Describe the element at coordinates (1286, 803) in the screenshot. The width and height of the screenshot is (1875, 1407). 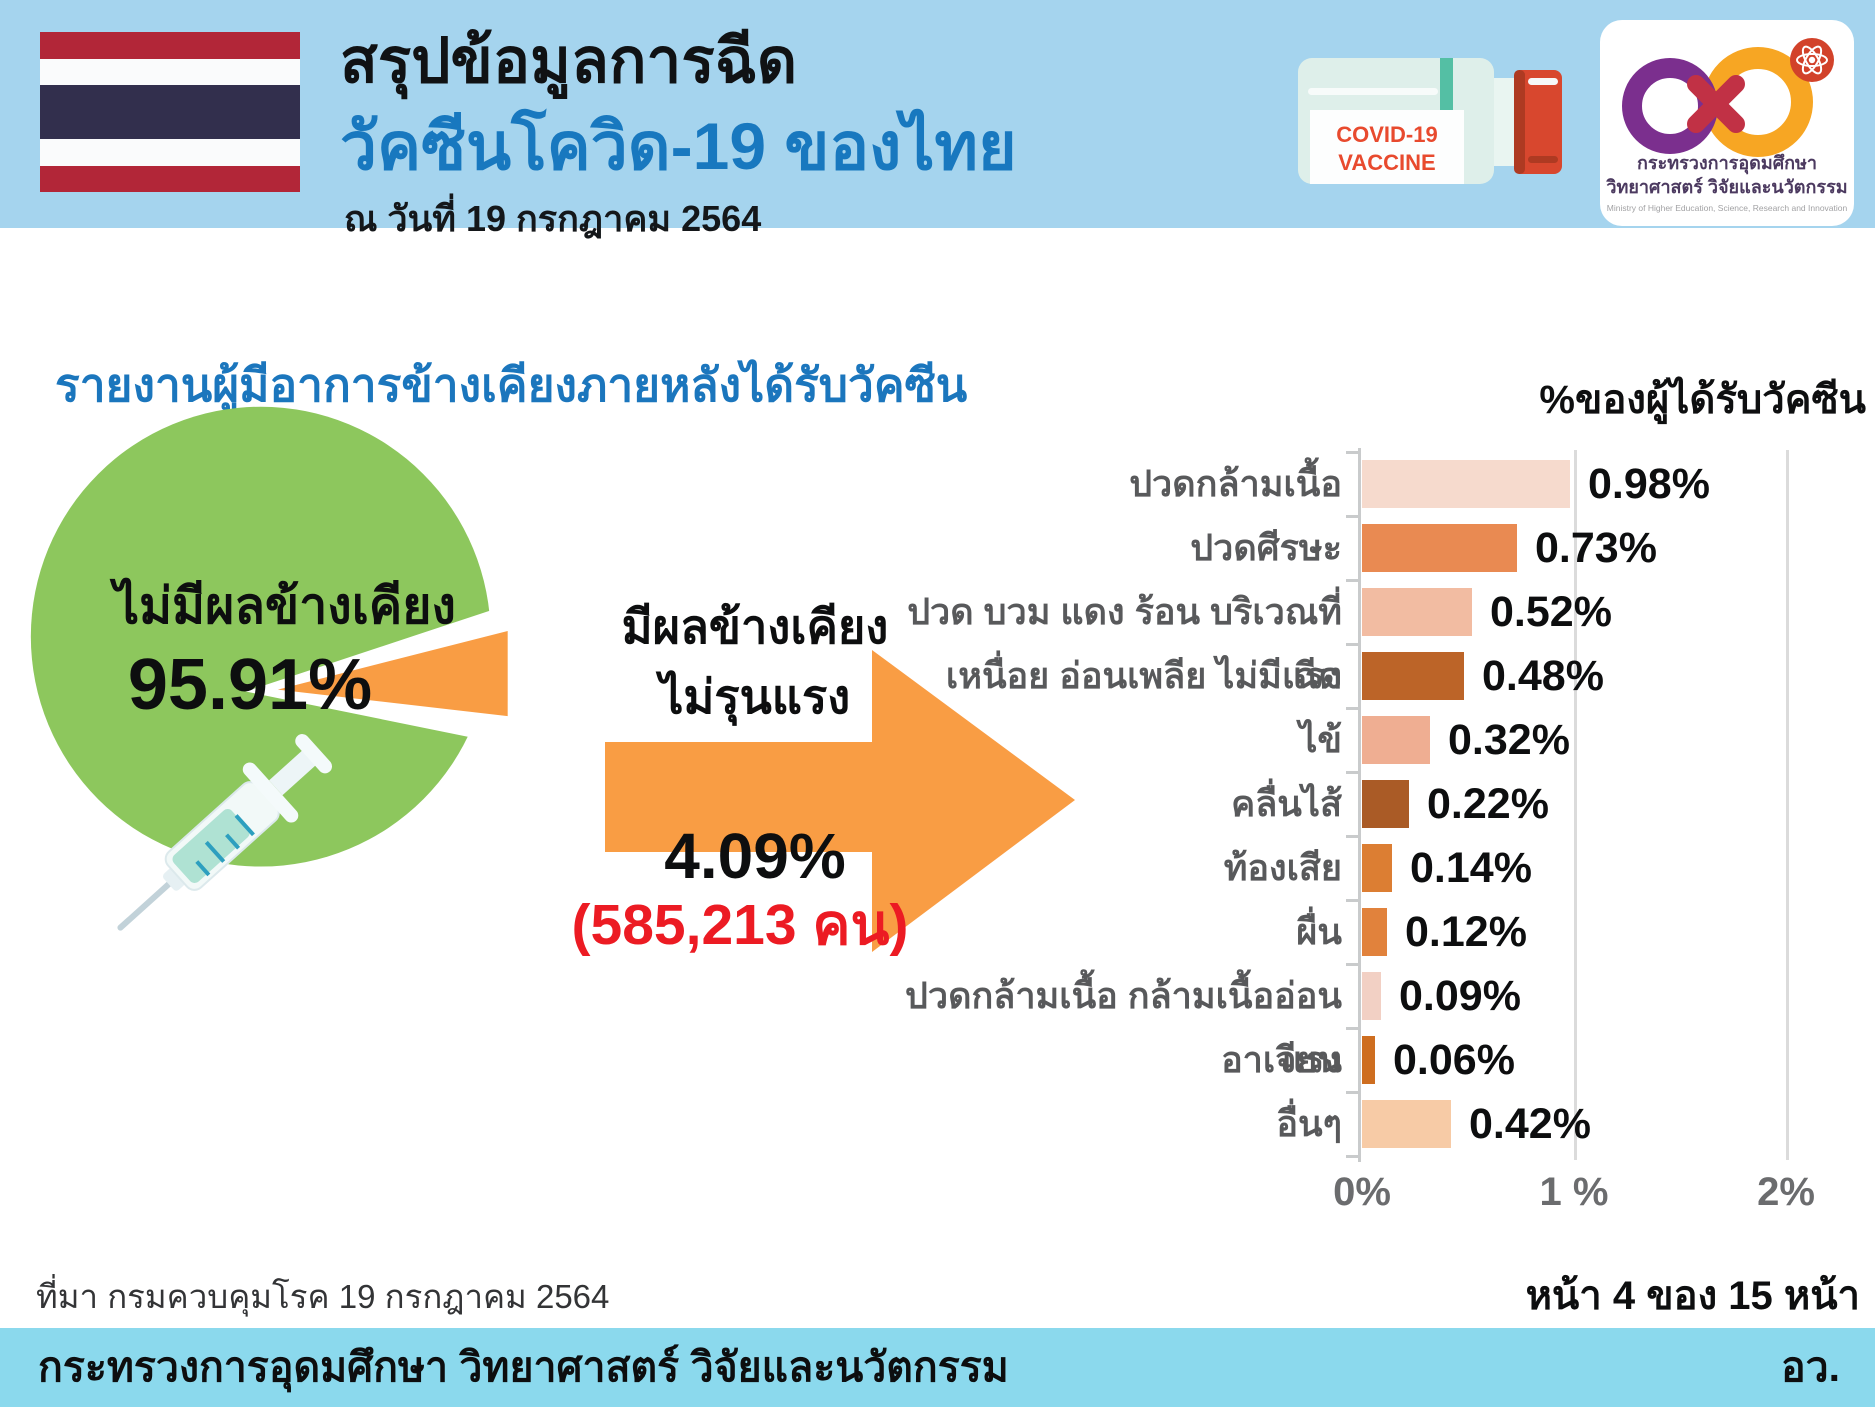
I see `bar-category-label: คลื่นไส้` at that location.